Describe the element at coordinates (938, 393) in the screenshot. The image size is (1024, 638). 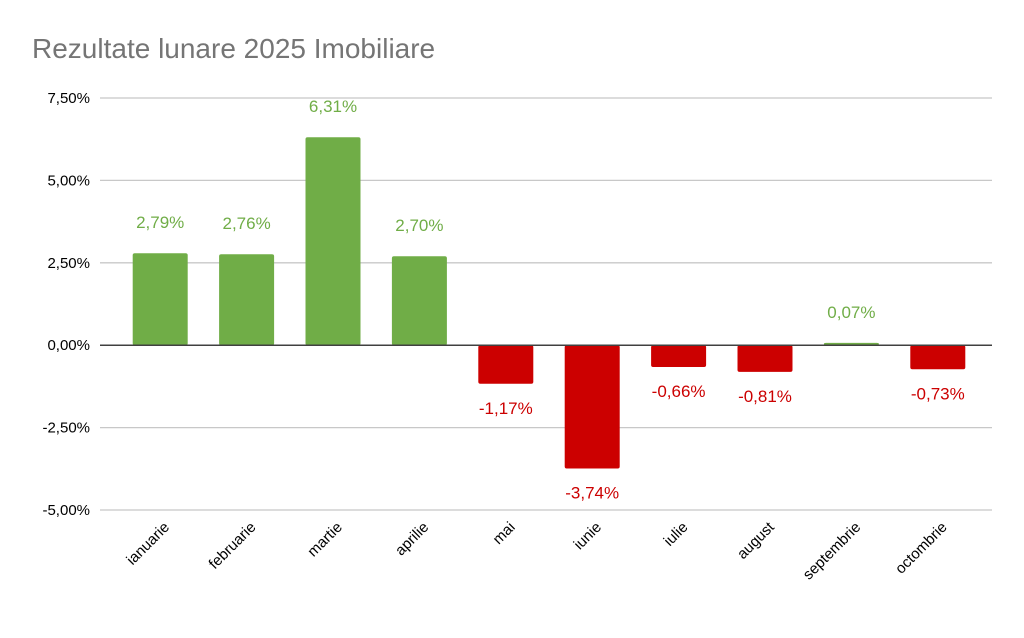
I see `data-label: -0,73%` at that location.